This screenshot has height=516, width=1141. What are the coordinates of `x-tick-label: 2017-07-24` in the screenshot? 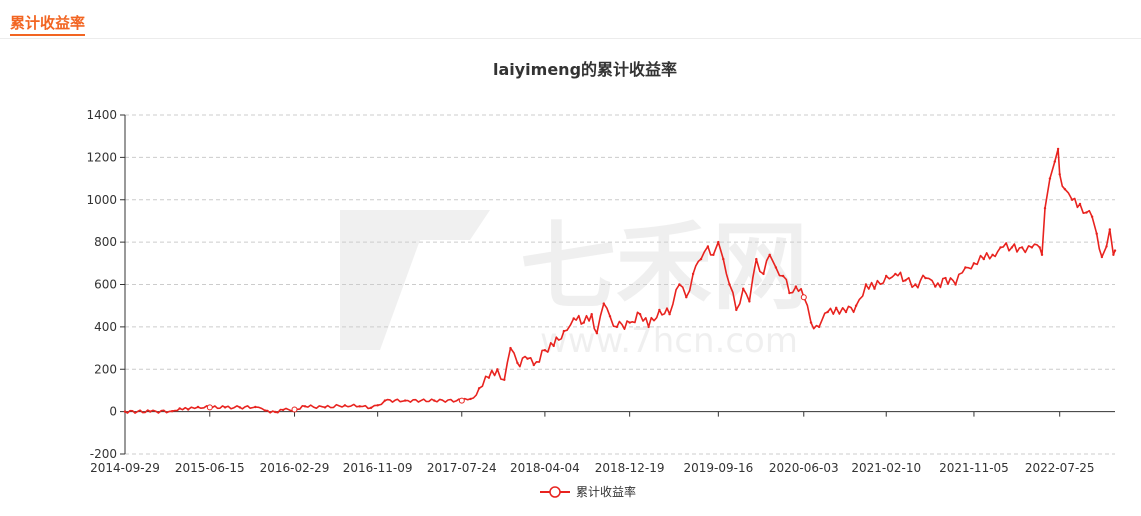 It's located at (462, 468).